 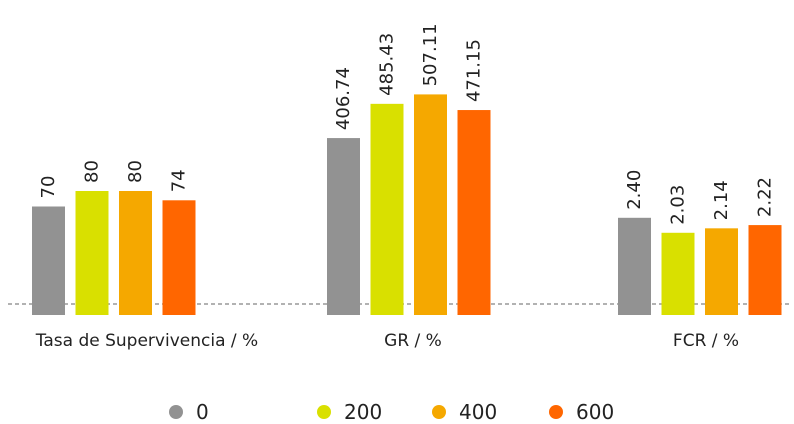 I want to click on bar-value-label: 2.40, so click(x=634, y=190).